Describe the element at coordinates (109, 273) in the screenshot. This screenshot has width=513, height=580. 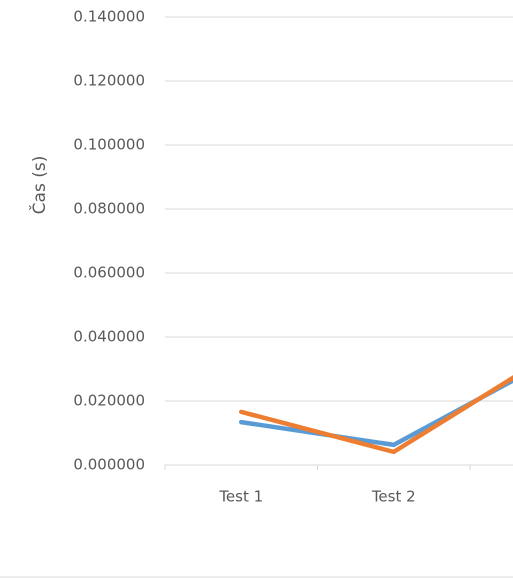
I see `y-tick-label: 0.060000` at that location.